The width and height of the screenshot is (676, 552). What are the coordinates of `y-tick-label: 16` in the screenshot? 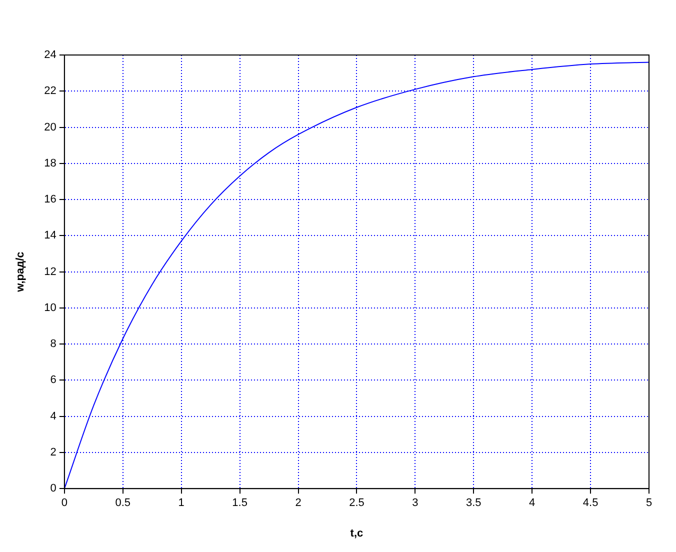 It's located at (50, 200).